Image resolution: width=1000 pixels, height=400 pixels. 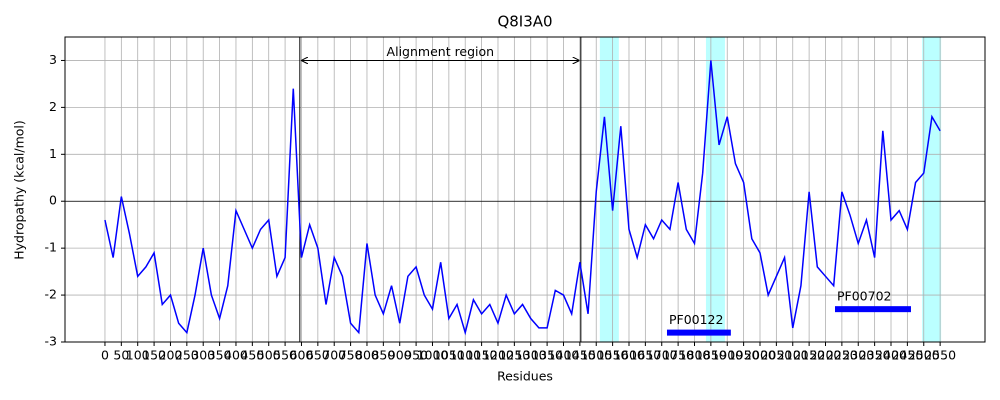 What do you see at coordinates (858, 355) in the screenshot?
I see `x-tick-label: 2300` at bounding box center [858, 355].